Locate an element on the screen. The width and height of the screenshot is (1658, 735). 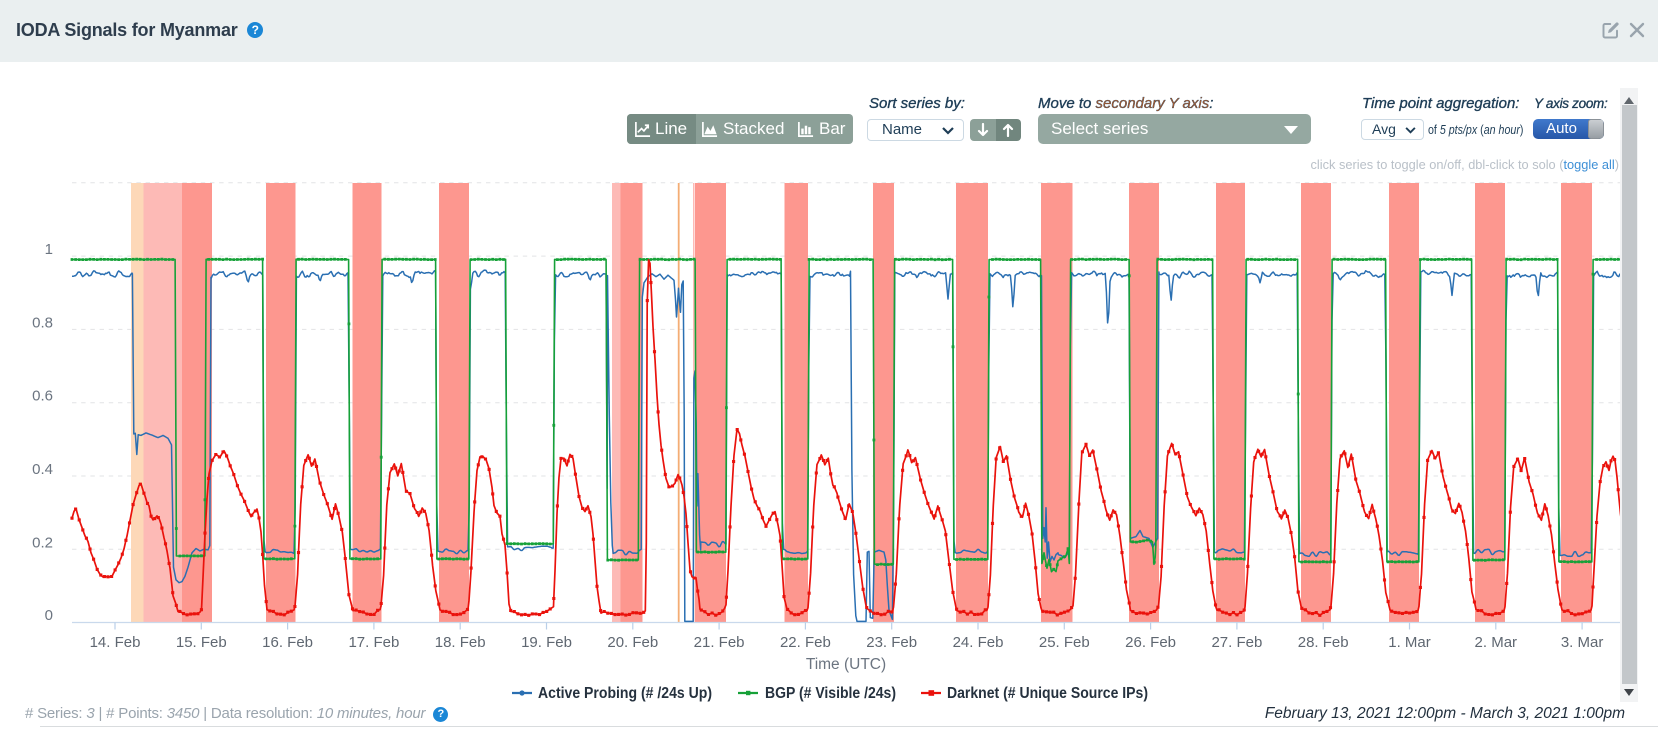
svg-text: 28. Feb is located at coordinates (1323, 642).